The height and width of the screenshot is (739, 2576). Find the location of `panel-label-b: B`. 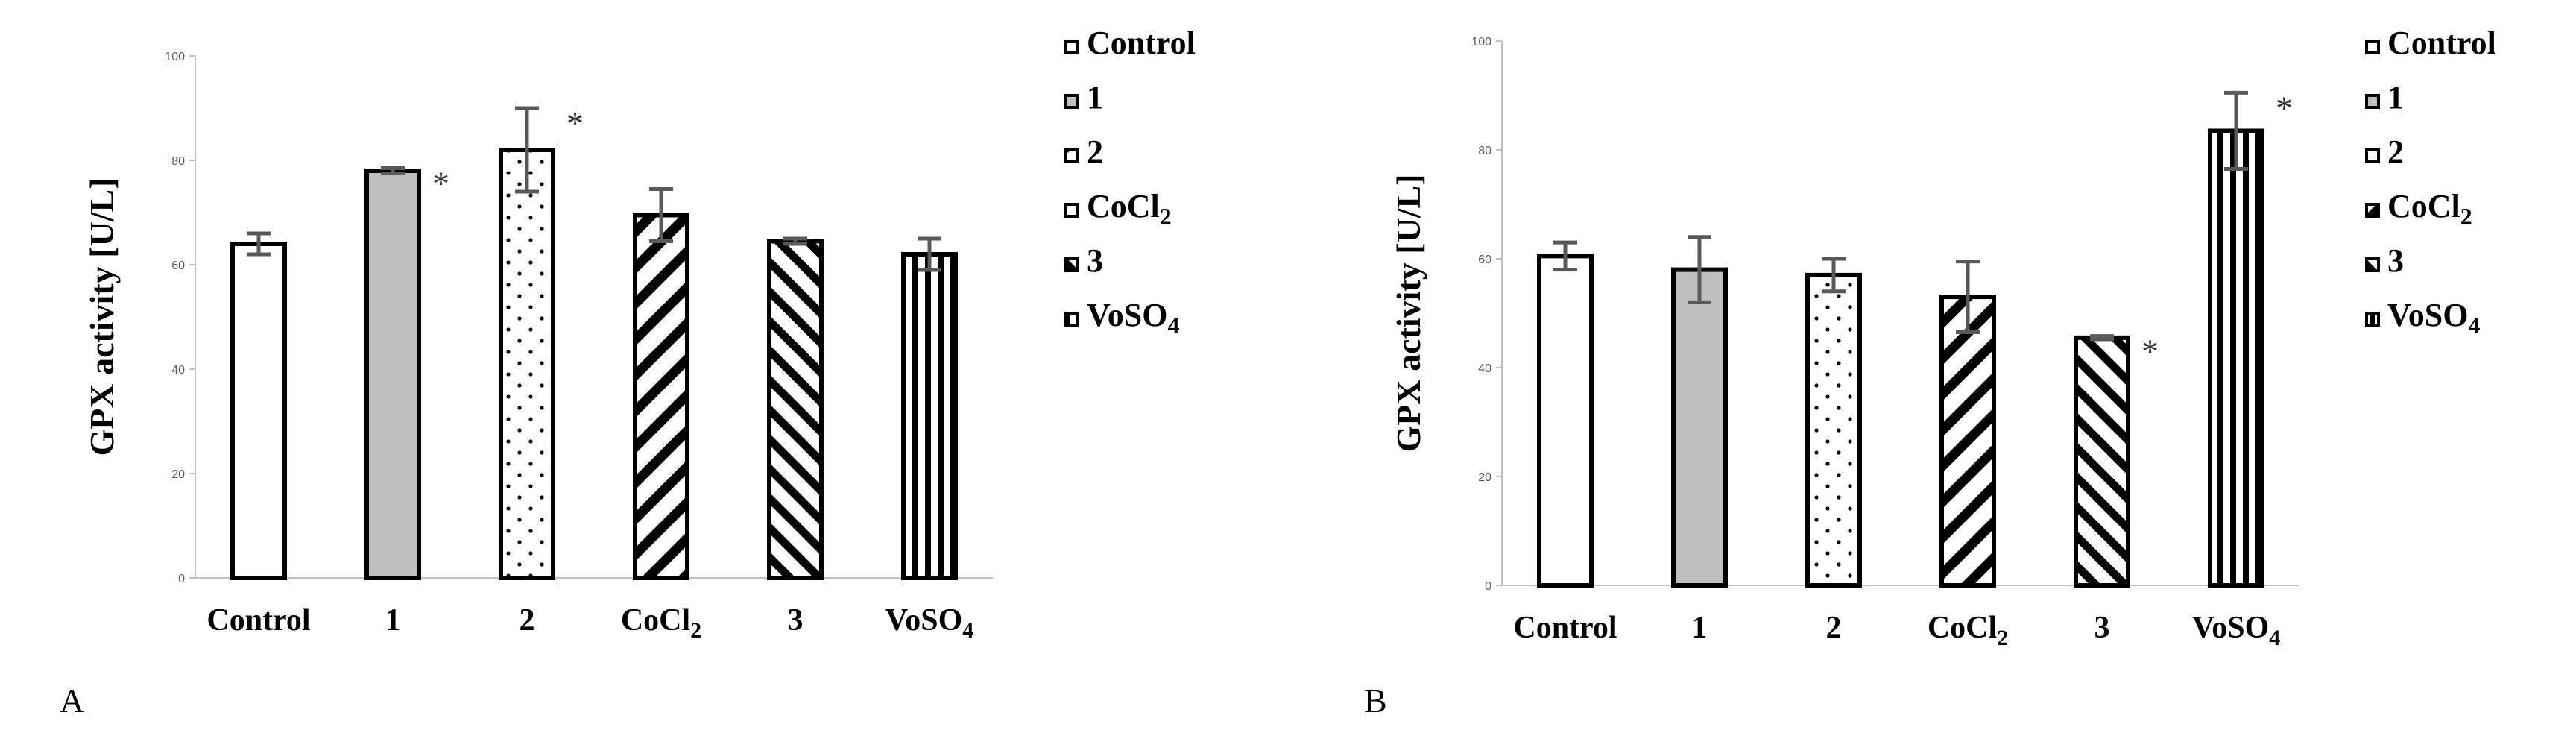

panel-label-b: B is located at coordinates (1375, 701).